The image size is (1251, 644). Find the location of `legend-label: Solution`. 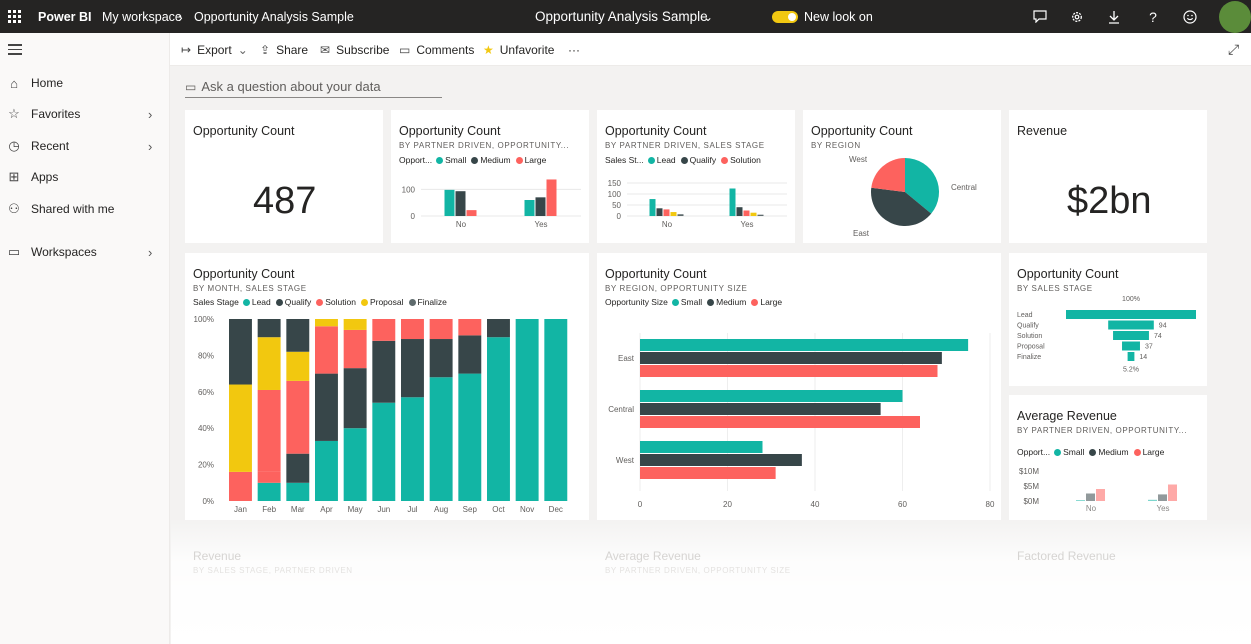

legend-label: Solution is located at coordinates (745, 160).